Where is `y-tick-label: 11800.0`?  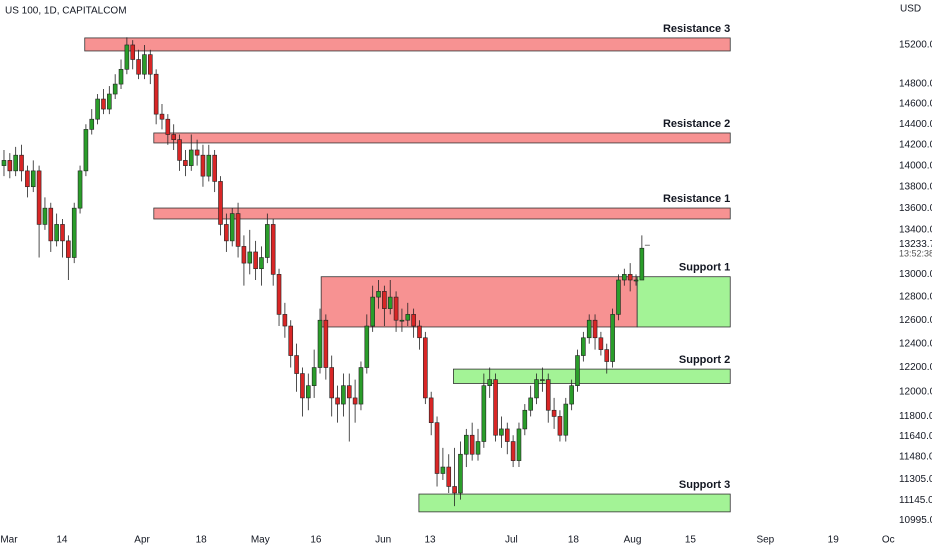 y-tick-label: 11800.0 is located at coordinates (915, 416).